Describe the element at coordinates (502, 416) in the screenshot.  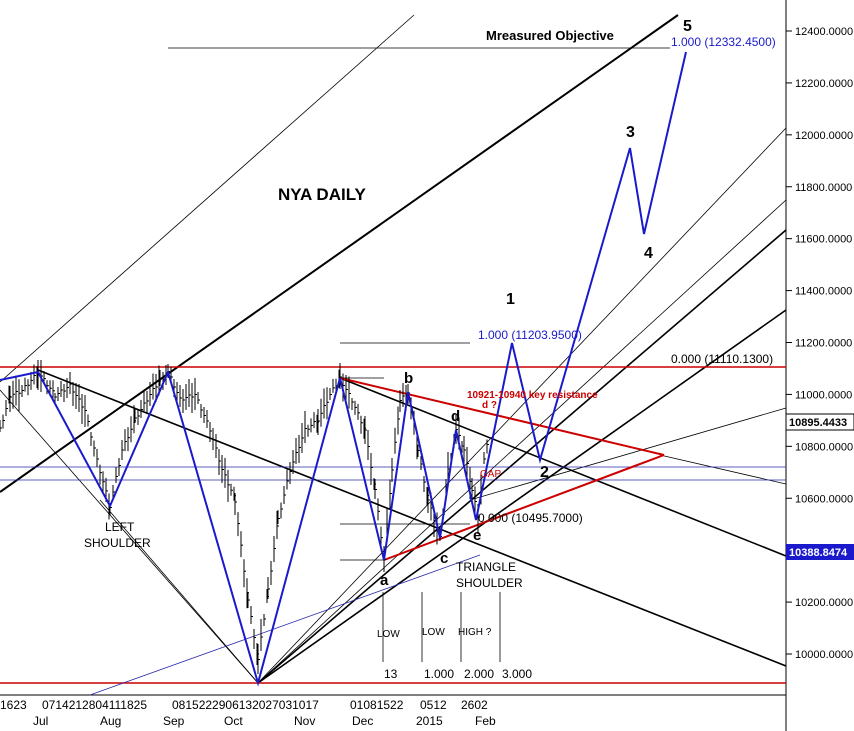
I see `triangle-upper-red` at that location.